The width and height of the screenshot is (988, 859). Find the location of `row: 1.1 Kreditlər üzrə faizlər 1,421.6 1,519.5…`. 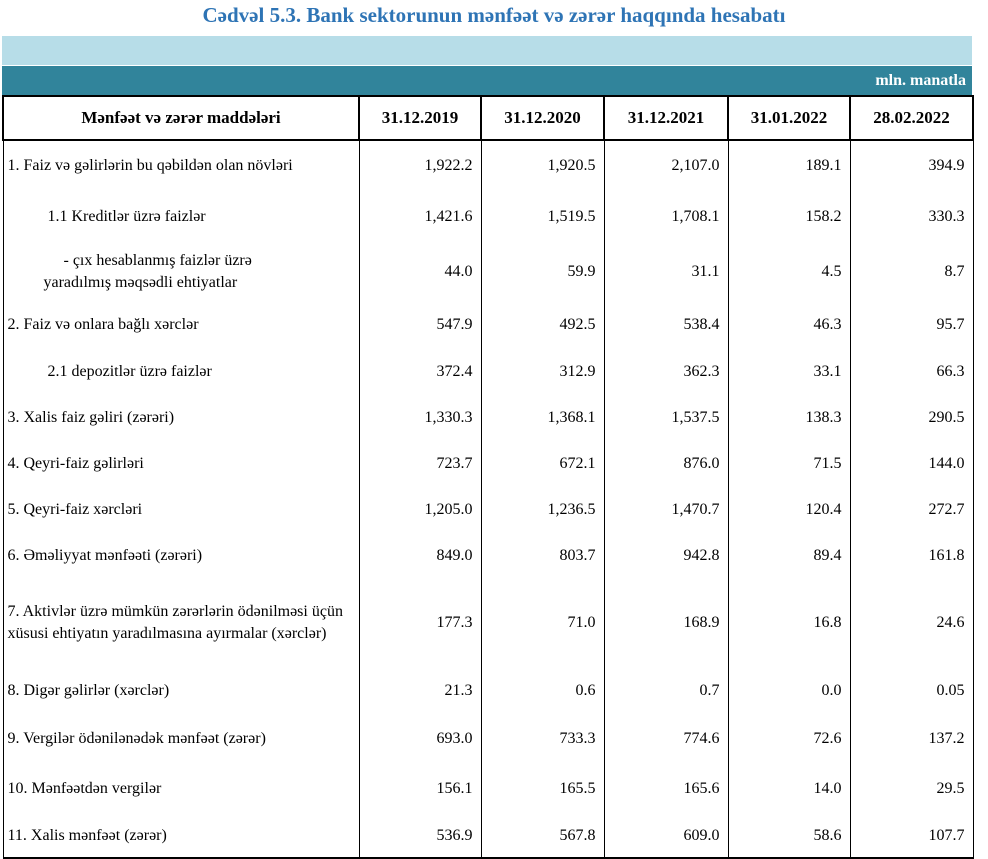

row: 1.1 Kreditlər üzrə faizlər 1,421.6 1,519.5… is located at coordinates (488, 217).